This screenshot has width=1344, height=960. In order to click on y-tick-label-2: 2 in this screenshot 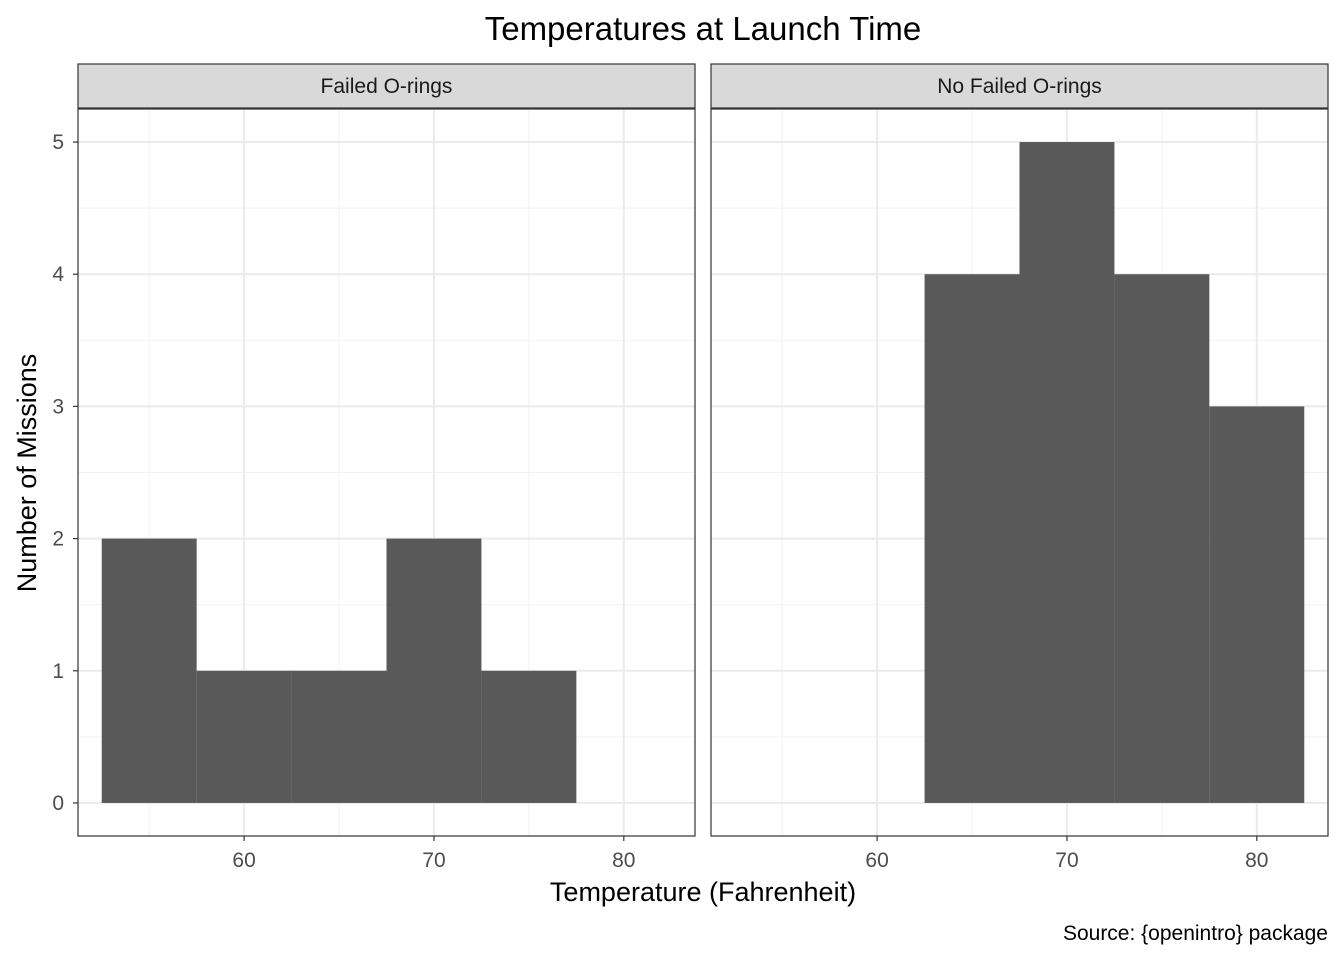, I will do `click(58, 539)`.